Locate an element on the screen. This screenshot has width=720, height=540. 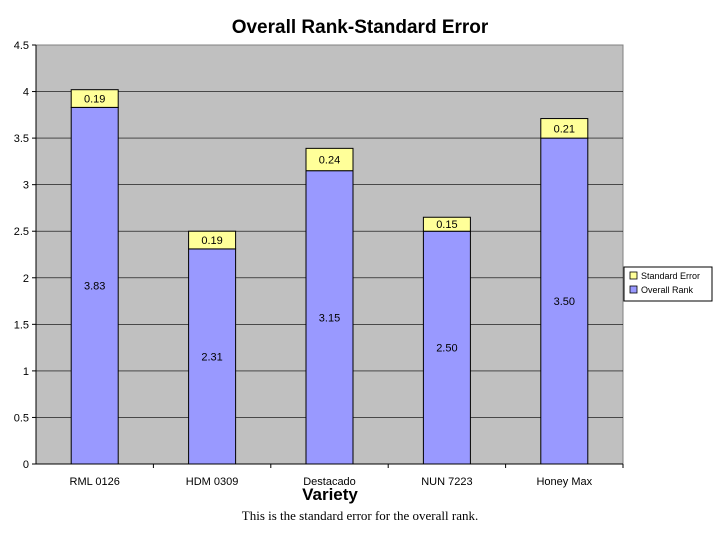
y-tick-label: 2 is located at coordinates (26, 279).